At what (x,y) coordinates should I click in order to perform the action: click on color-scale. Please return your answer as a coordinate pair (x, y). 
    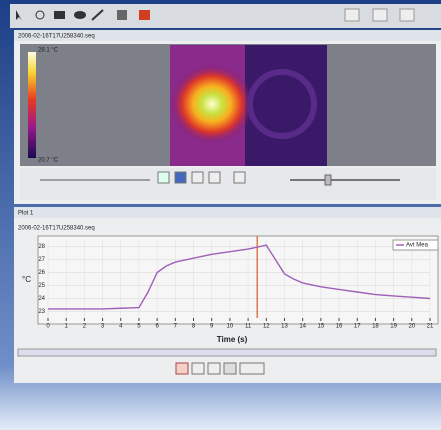
    Looking at the image, I should click on (32, 105).